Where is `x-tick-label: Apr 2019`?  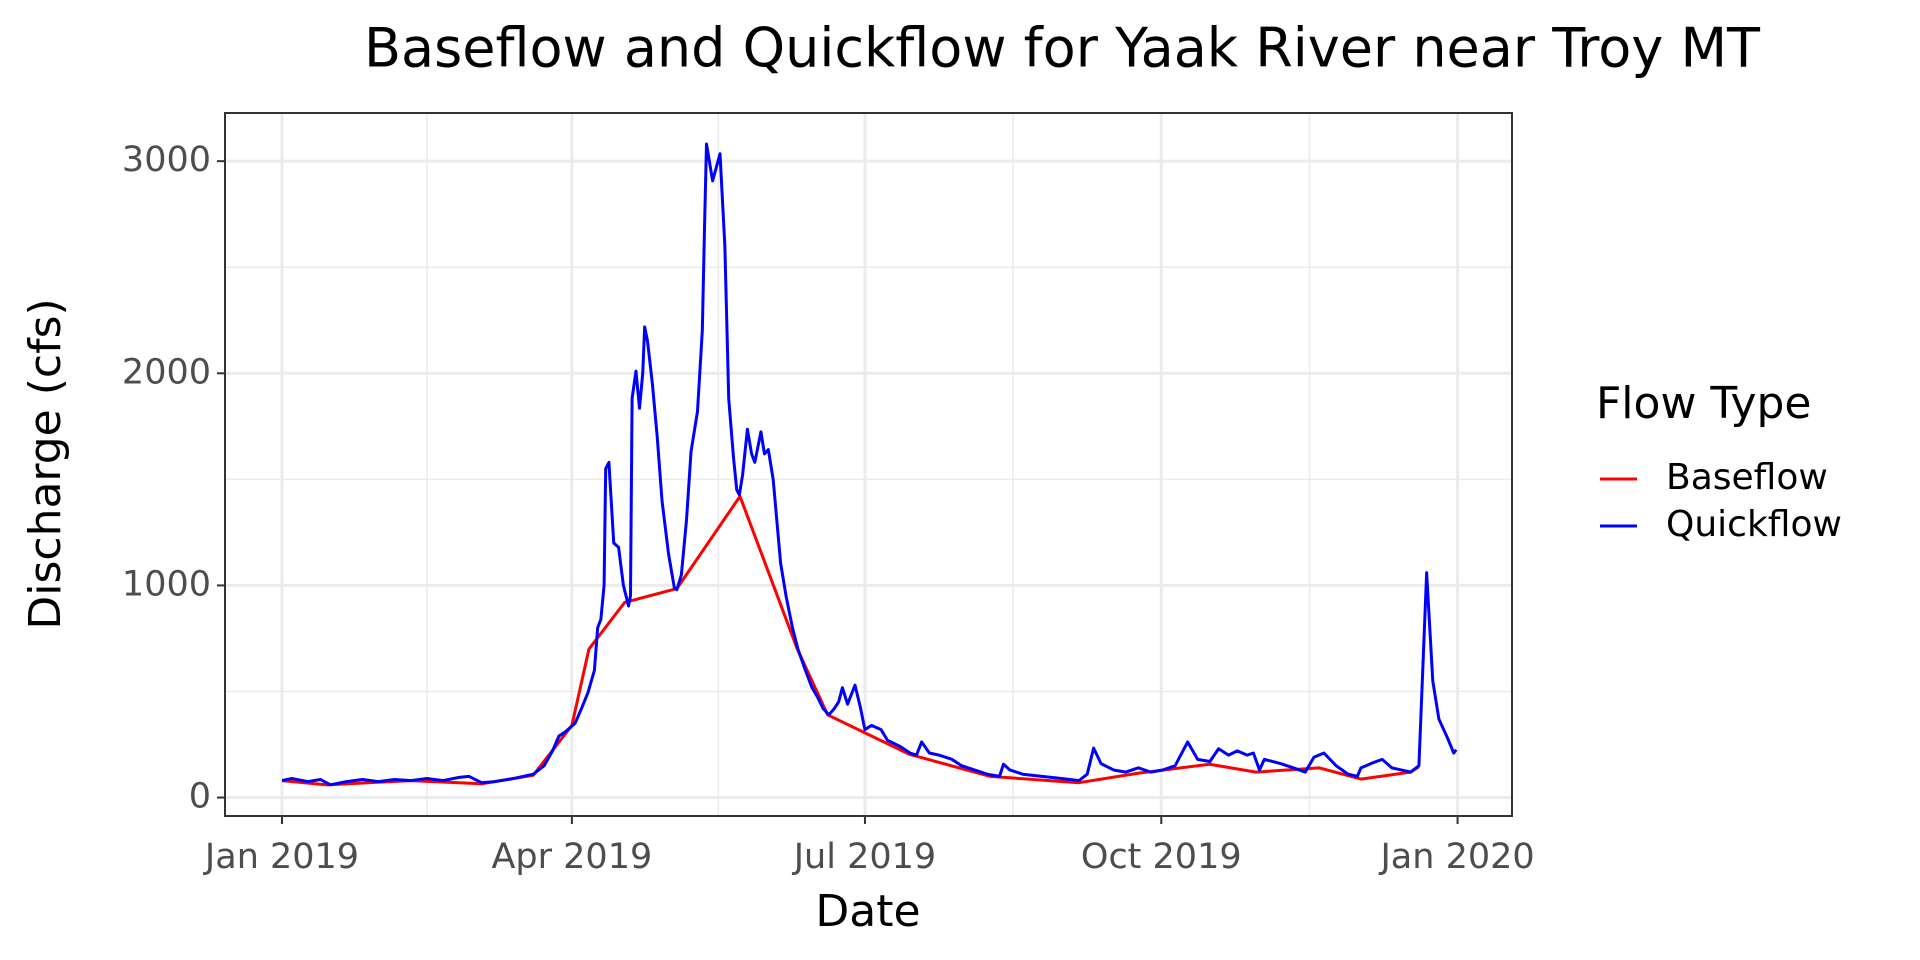 x-tick-label: Apr 2019 is located at coordinates (571, 857).